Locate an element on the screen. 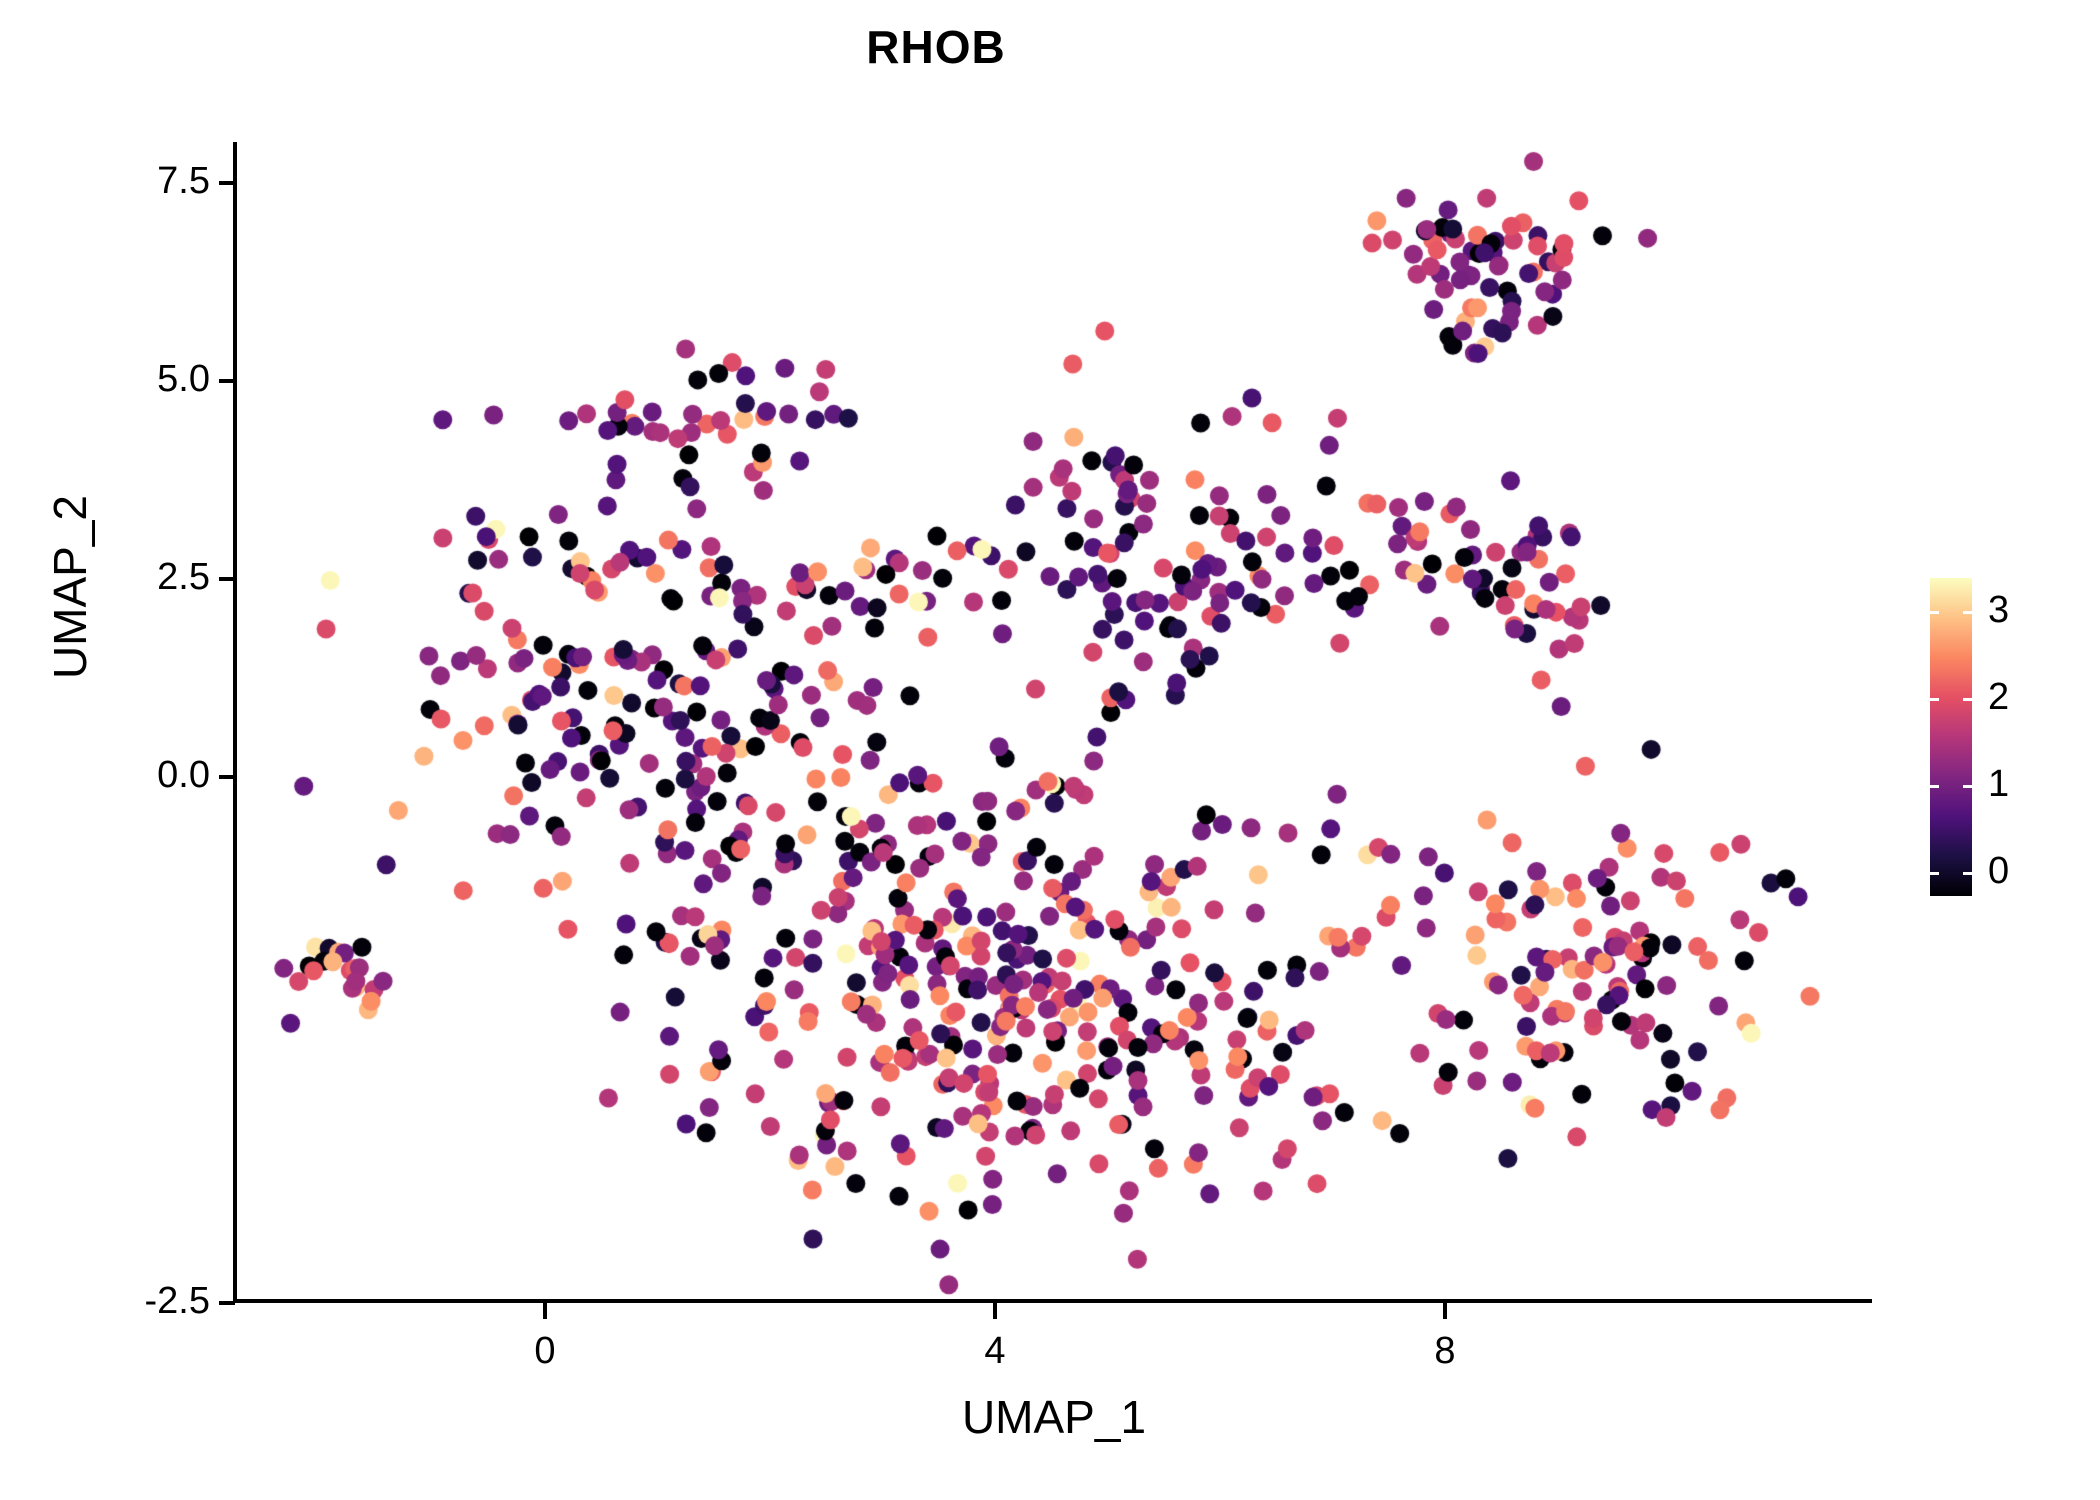 This screenshot has height=1500, width=2100. y-tick-label-0-0: 0.0 is located at coordinates (183, 775).